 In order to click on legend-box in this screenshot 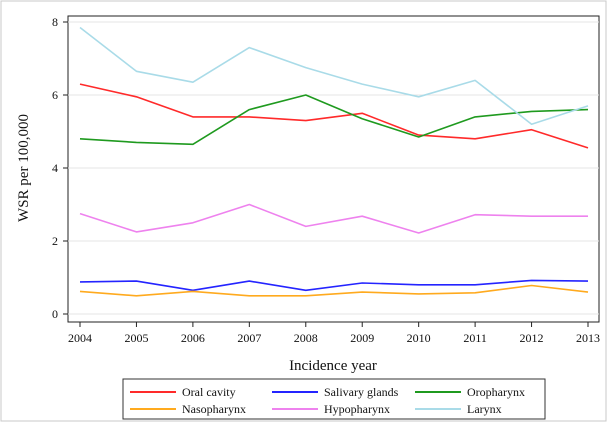, I will do `click(334, 399)`.